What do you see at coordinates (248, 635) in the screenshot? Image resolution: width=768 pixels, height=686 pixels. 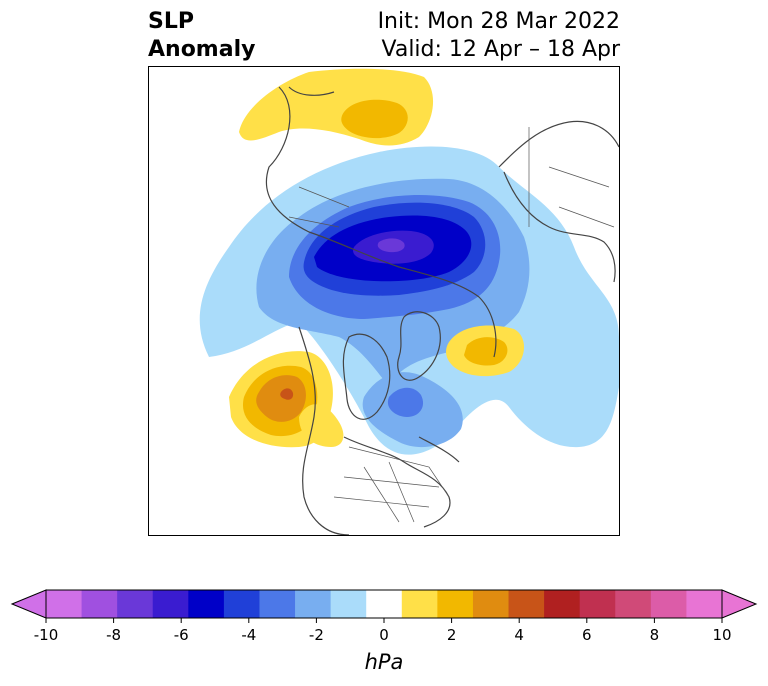 I see `colorbar-tick-label: -4` at bounding box center [248, 635].